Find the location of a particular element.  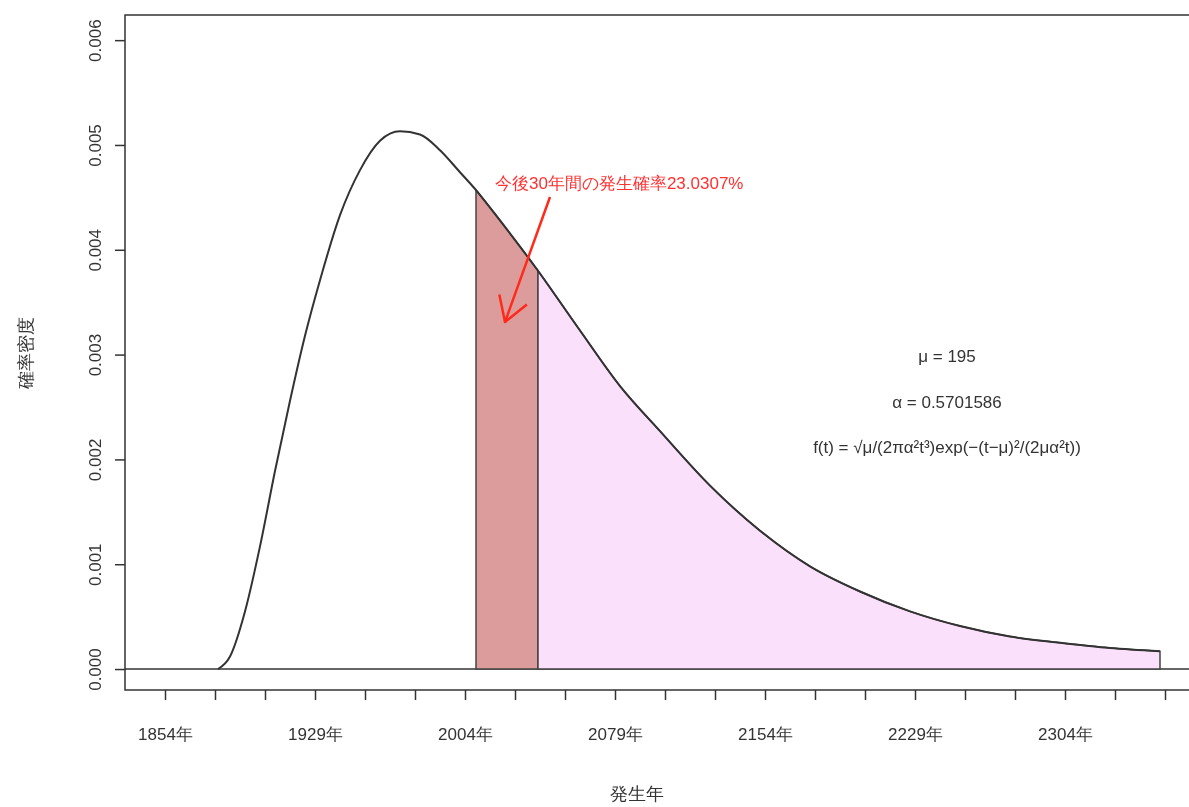

y-tick-label: 0.006 is located at coordinates (95, 40).